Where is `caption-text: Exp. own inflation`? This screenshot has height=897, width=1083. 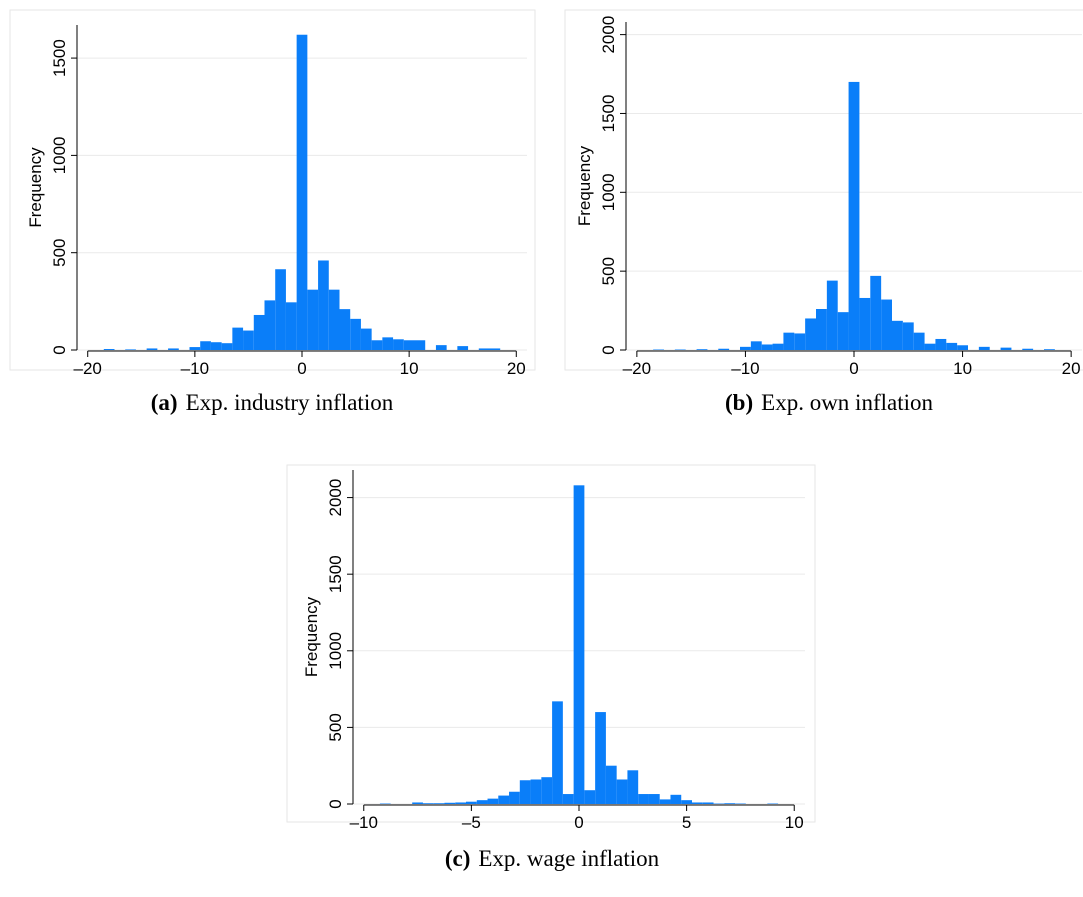 caption-text: Exp. own inflation is located at coordinates (847, 402).